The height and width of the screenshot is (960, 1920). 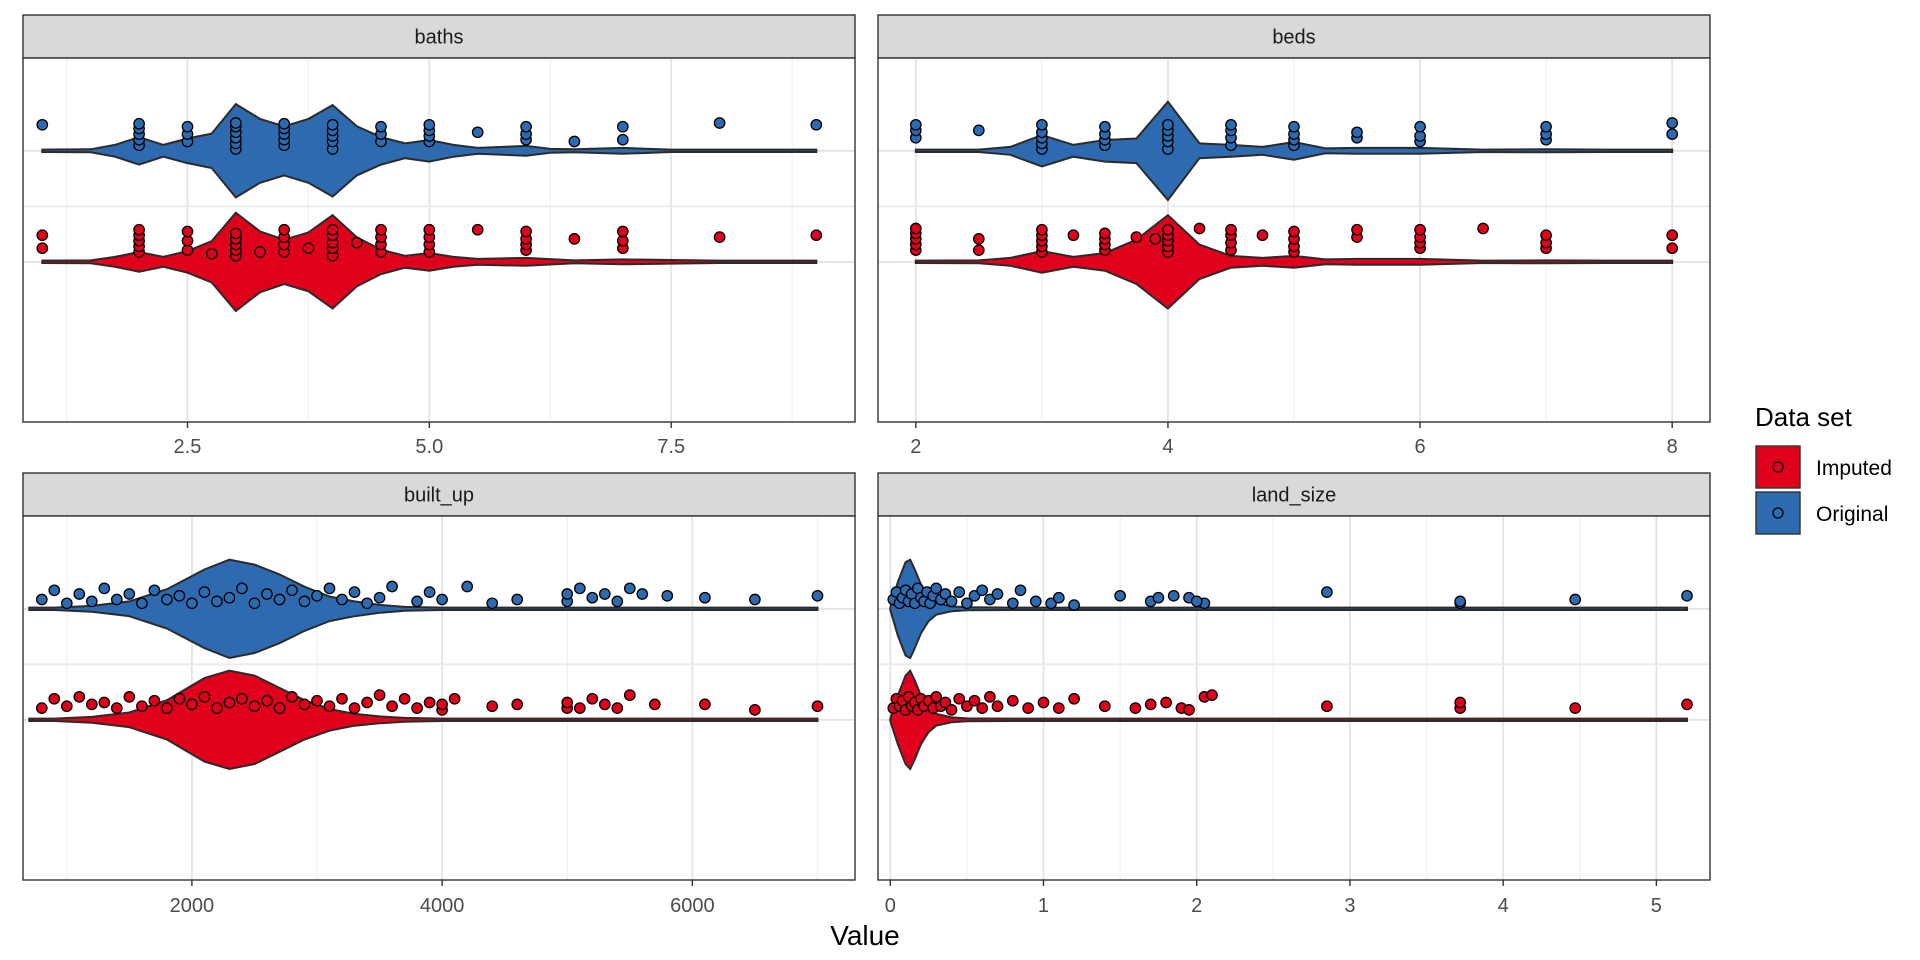 What do you see at coordinates (1196, 906) in the screenshot?
I see `x-tick-label: 2` at bounding box center [1196, 906].